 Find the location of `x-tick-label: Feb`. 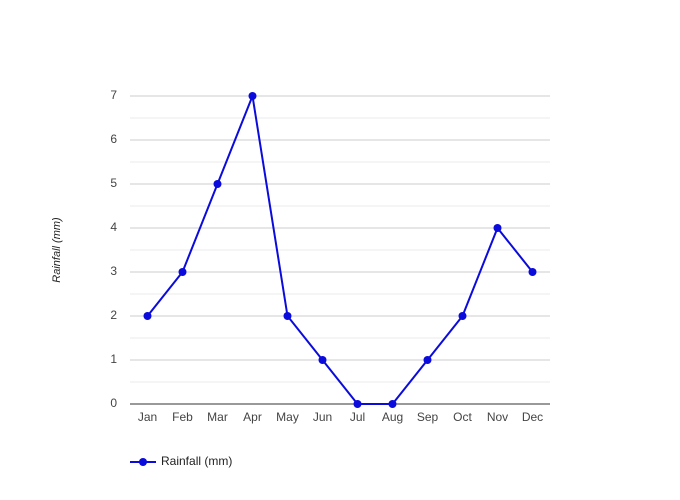

x-tick-label: Feb is located at coordinates (182, 417).